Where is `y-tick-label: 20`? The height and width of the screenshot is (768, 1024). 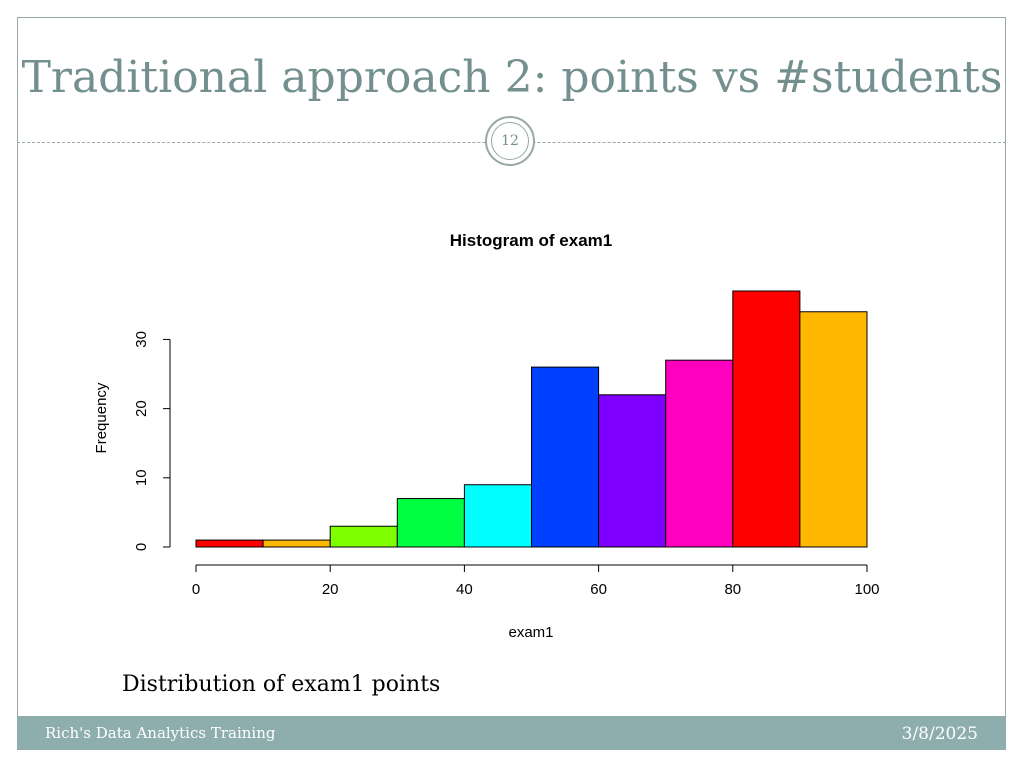
y-tick-label: 20 is located at coordinates (141, 408).